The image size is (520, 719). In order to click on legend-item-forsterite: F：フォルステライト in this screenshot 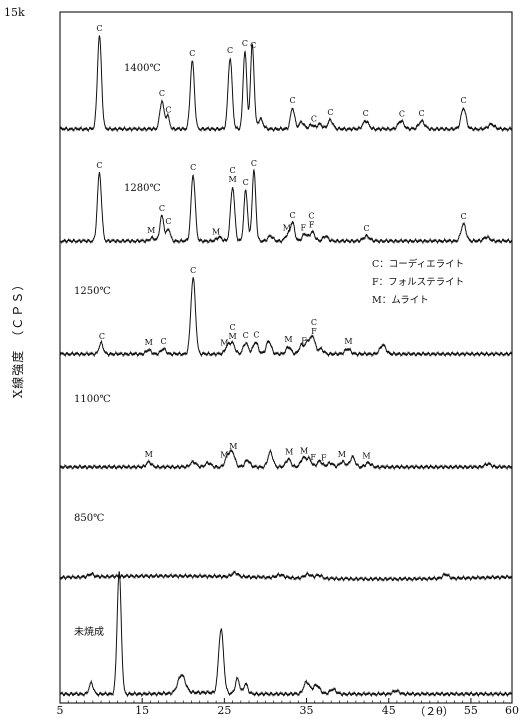, I will do `click(418, 282)`.